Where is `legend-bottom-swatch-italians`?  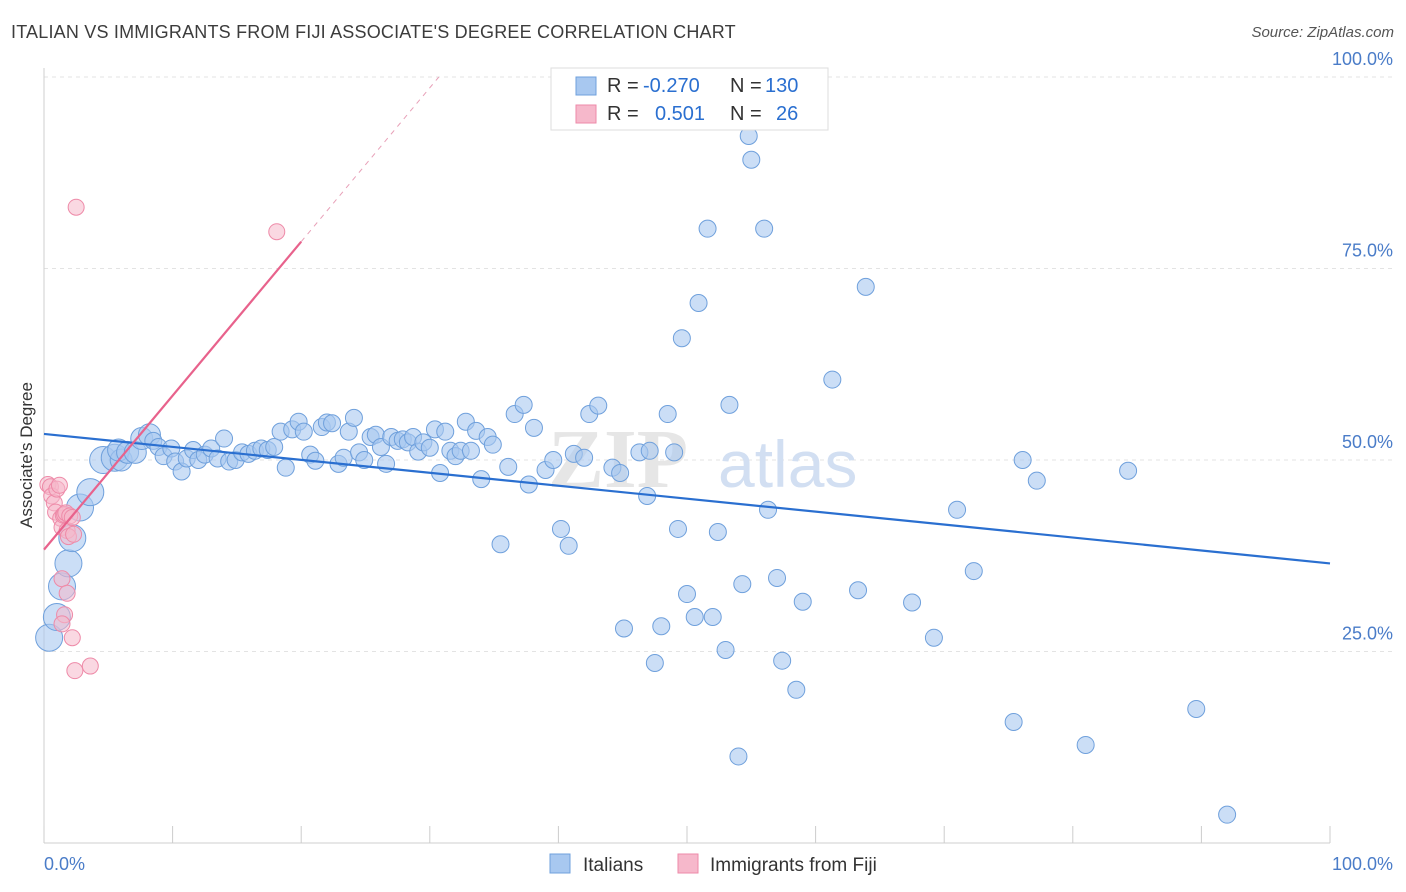 legend-bottom-swatch-italians is located at coordinates (560, 863).